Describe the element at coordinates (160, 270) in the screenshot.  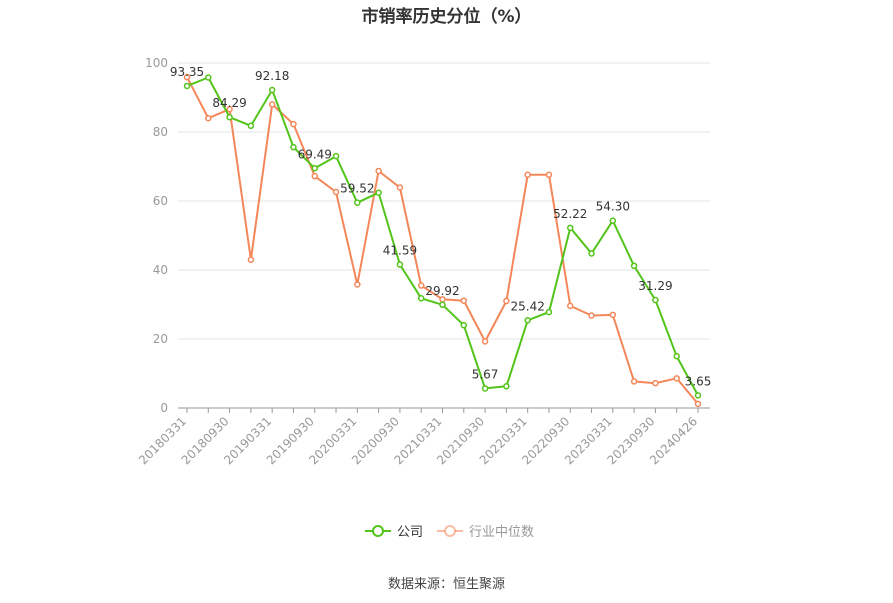
I see `y-tick-label: 40` at that location.